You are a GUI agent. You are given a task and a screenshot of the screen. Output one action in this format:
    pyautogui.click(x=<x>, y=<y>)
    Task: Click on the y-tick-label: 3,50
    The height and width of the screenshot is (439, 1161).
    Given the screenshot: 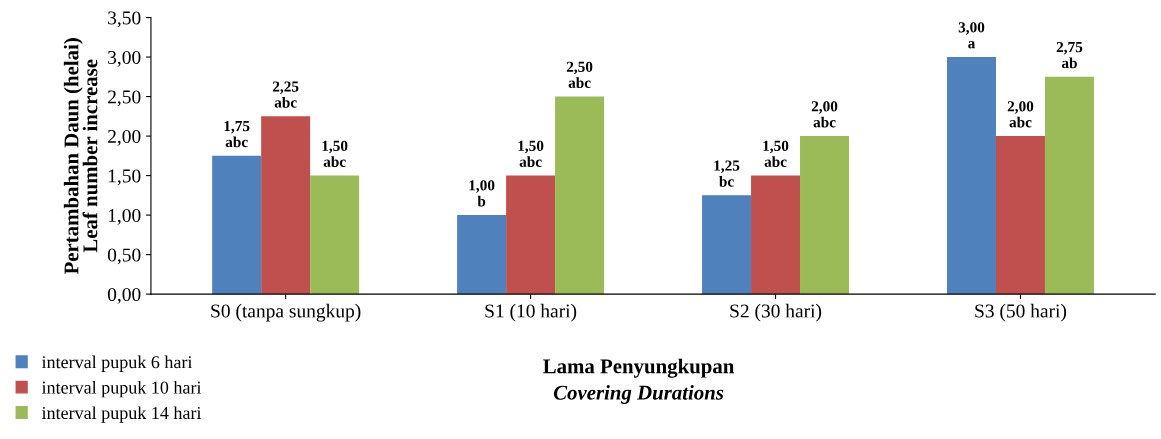 What is the action you would take?
    pyautogui.click(x=124, y=19)
    